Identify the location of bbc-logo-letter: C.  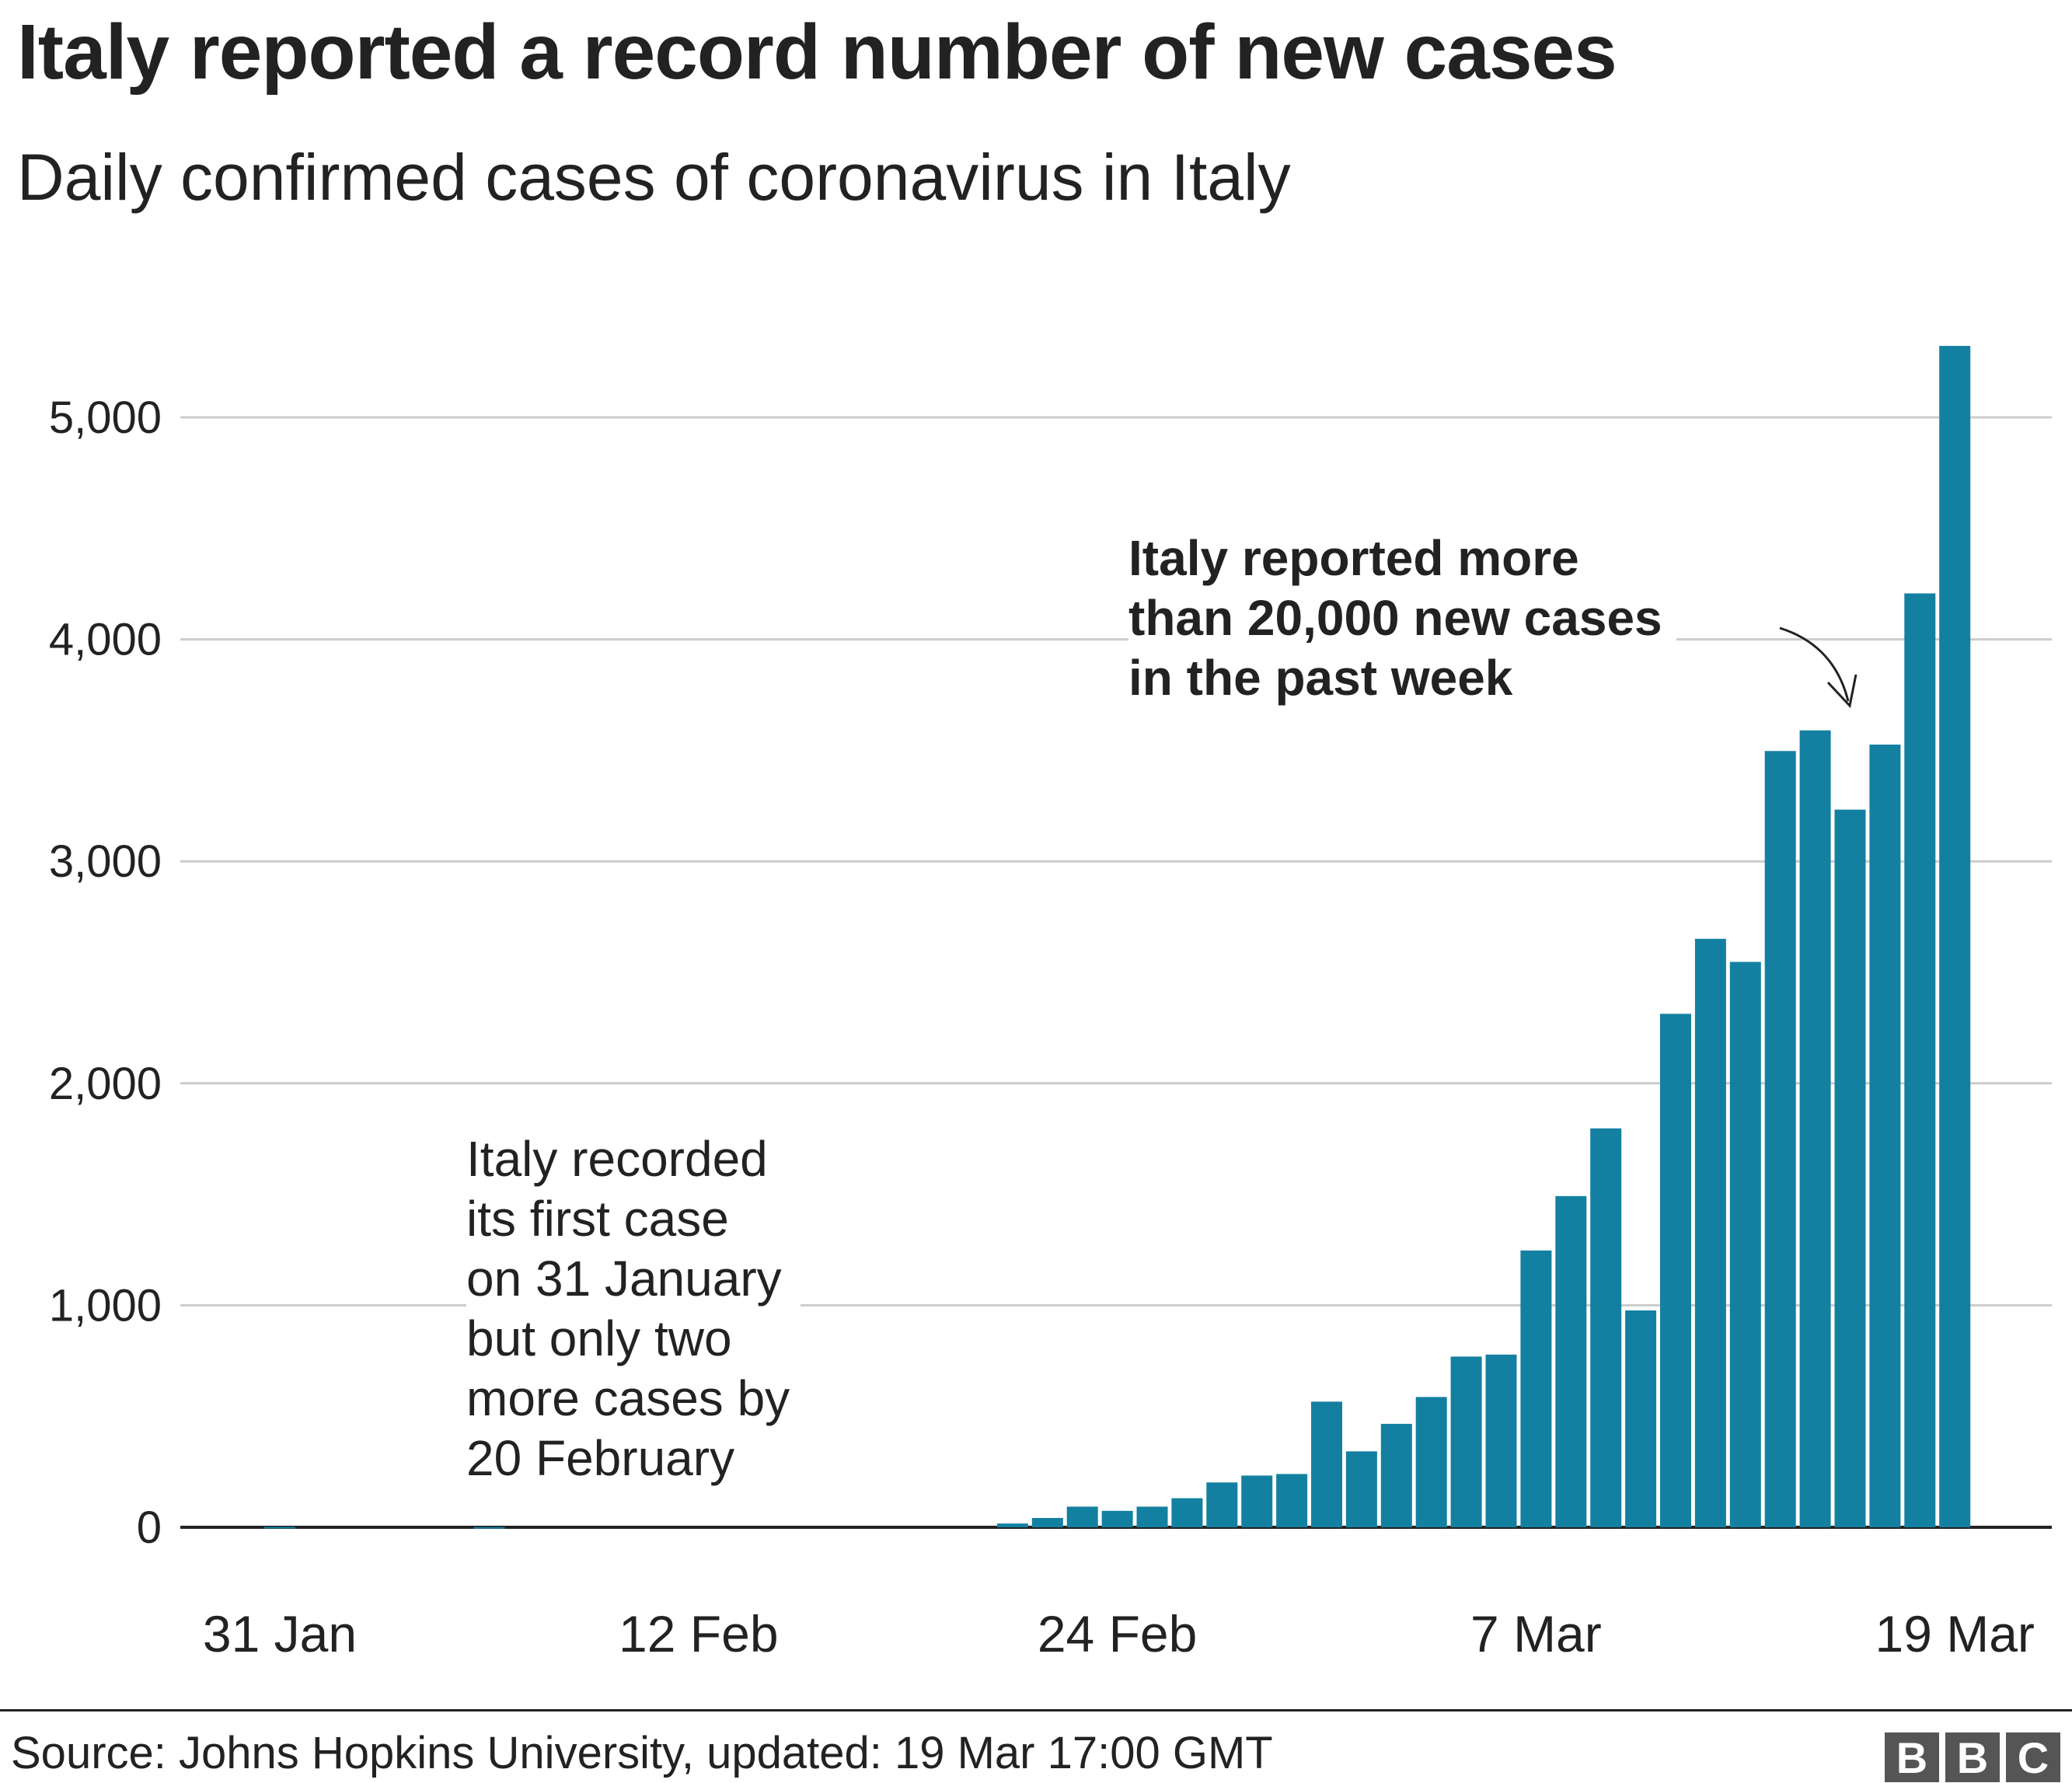
(2033, 1757).